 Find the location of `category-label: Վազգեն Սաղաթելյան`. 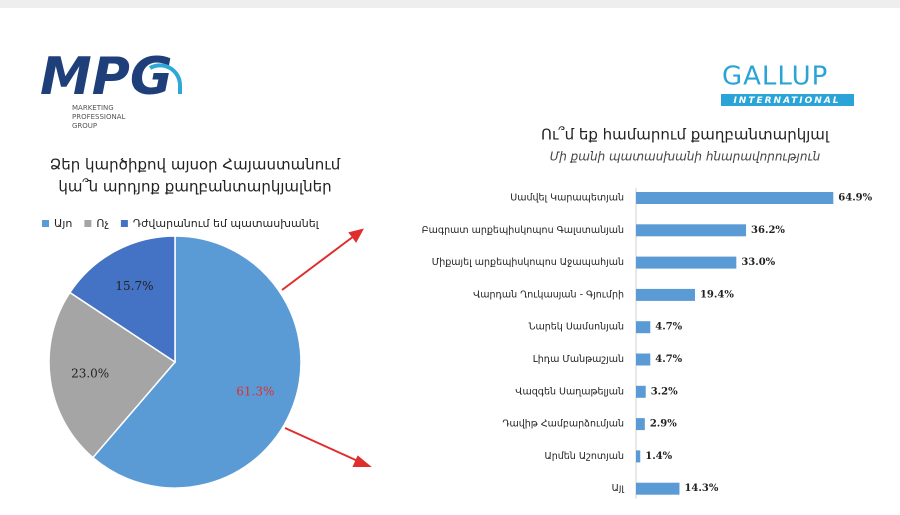

category-label: Վազգեն Սաղաթելյան is located at coordinates (569, 391).